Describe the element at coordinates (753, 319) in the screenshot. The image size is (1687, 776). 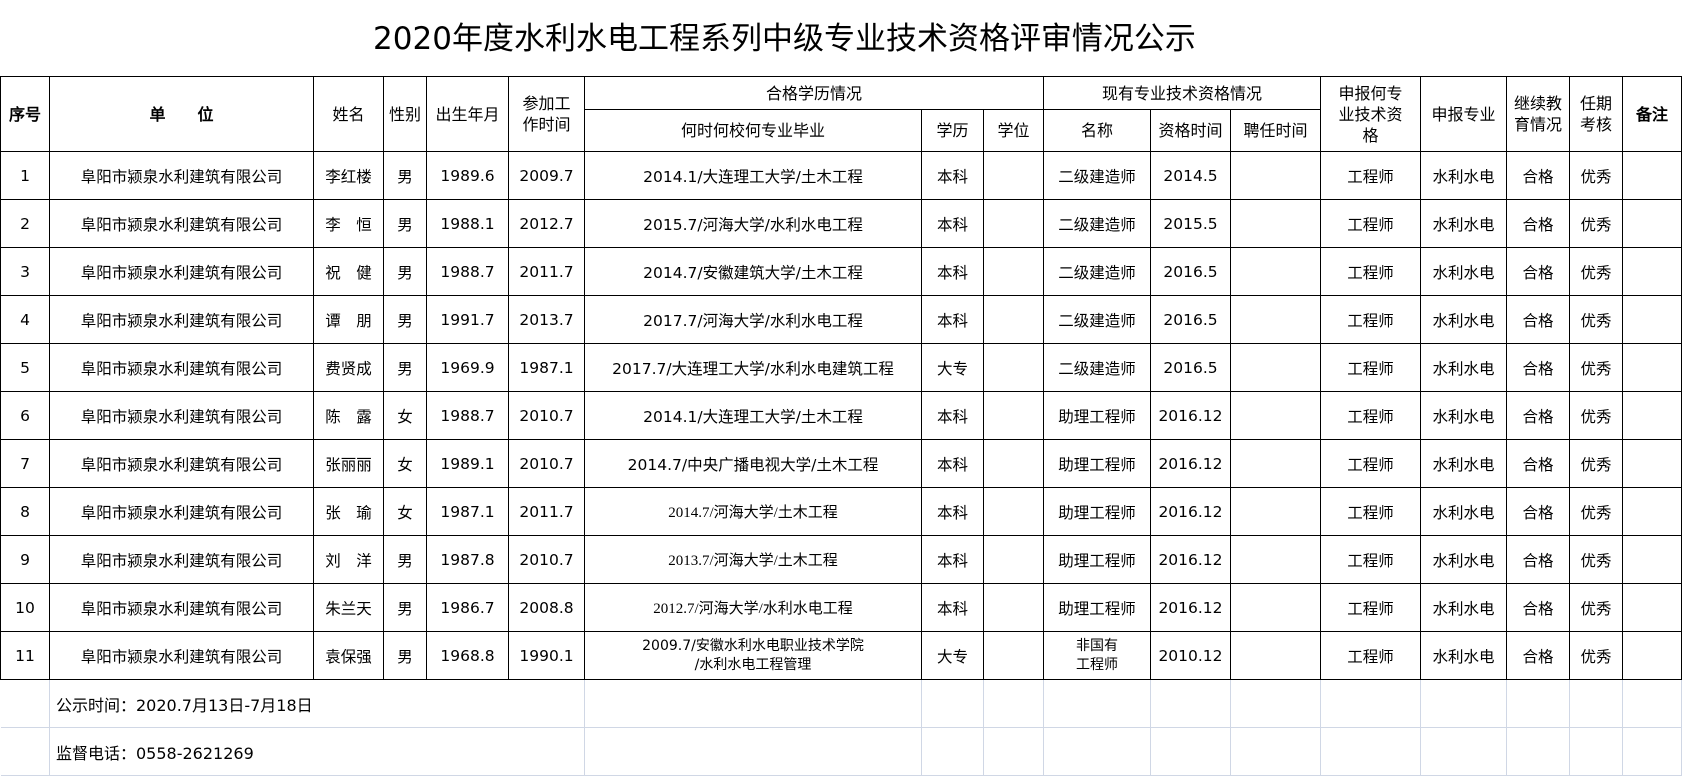
I see `cell-edu-when: 2017.7/河海大学/水利水电工程` at that location.